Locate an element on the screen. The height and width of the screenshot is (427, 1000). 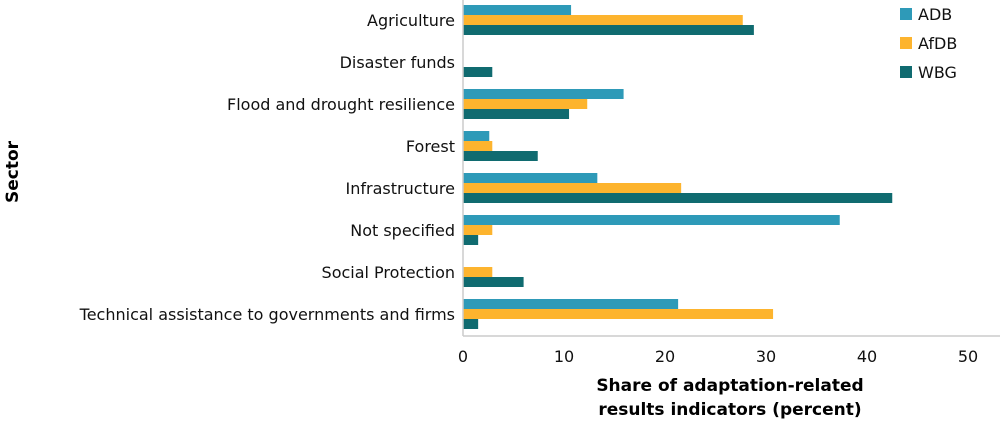
category-label: Forest is located at coordinates (430, 146).